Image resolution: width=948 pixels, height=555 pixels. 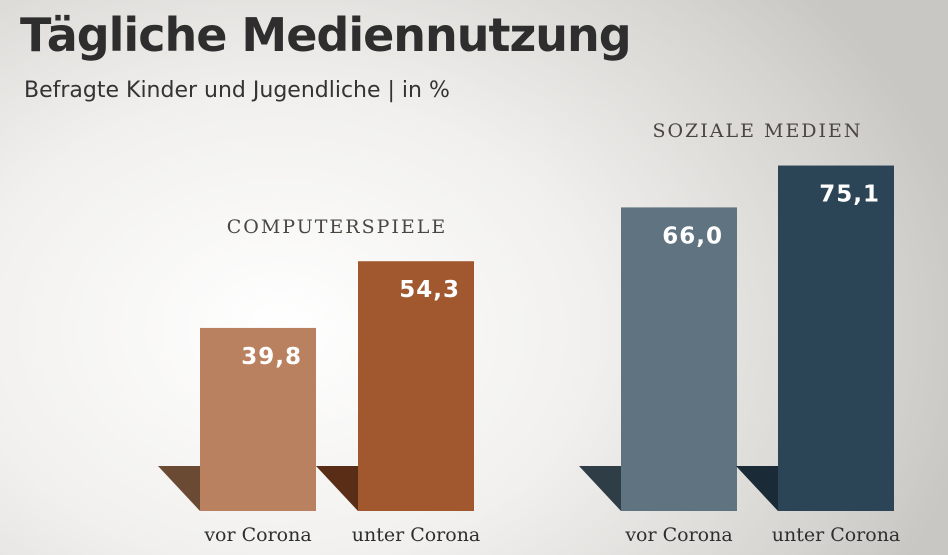 What do you see at coordinates (271, 357) in the screenshot?
I see `value-label: 39,8` at bounding box center [271, 357].